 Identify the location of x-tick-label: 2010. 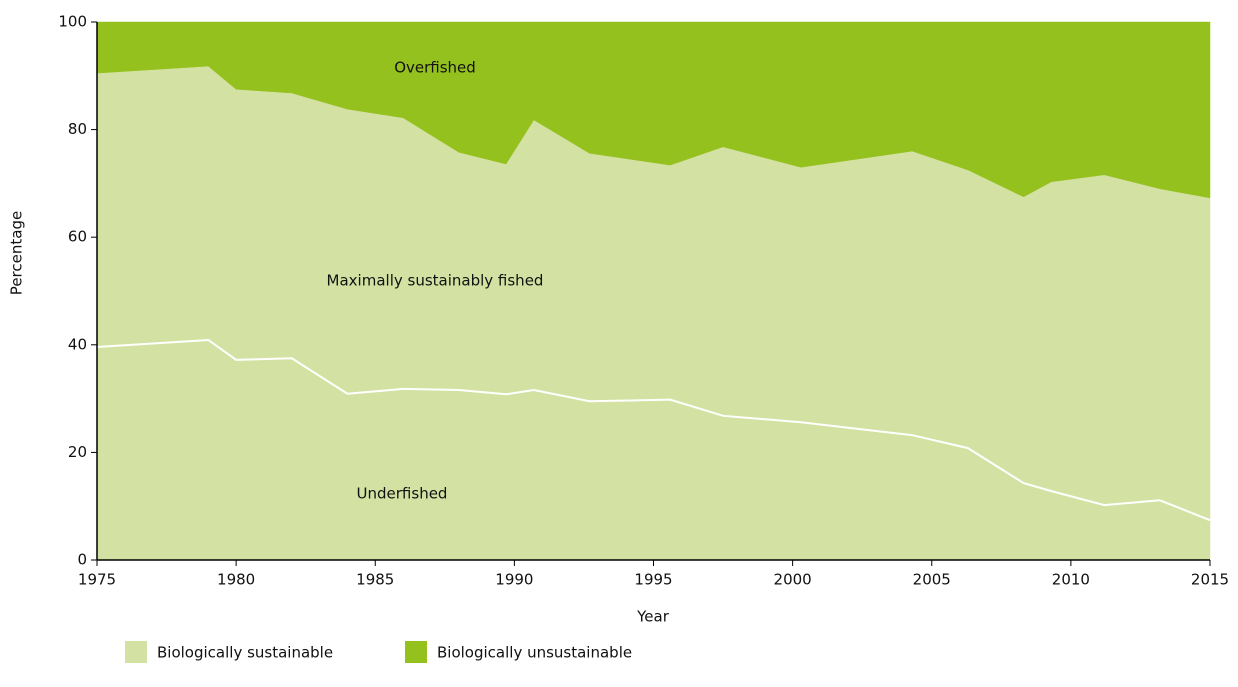
(1071, 580).